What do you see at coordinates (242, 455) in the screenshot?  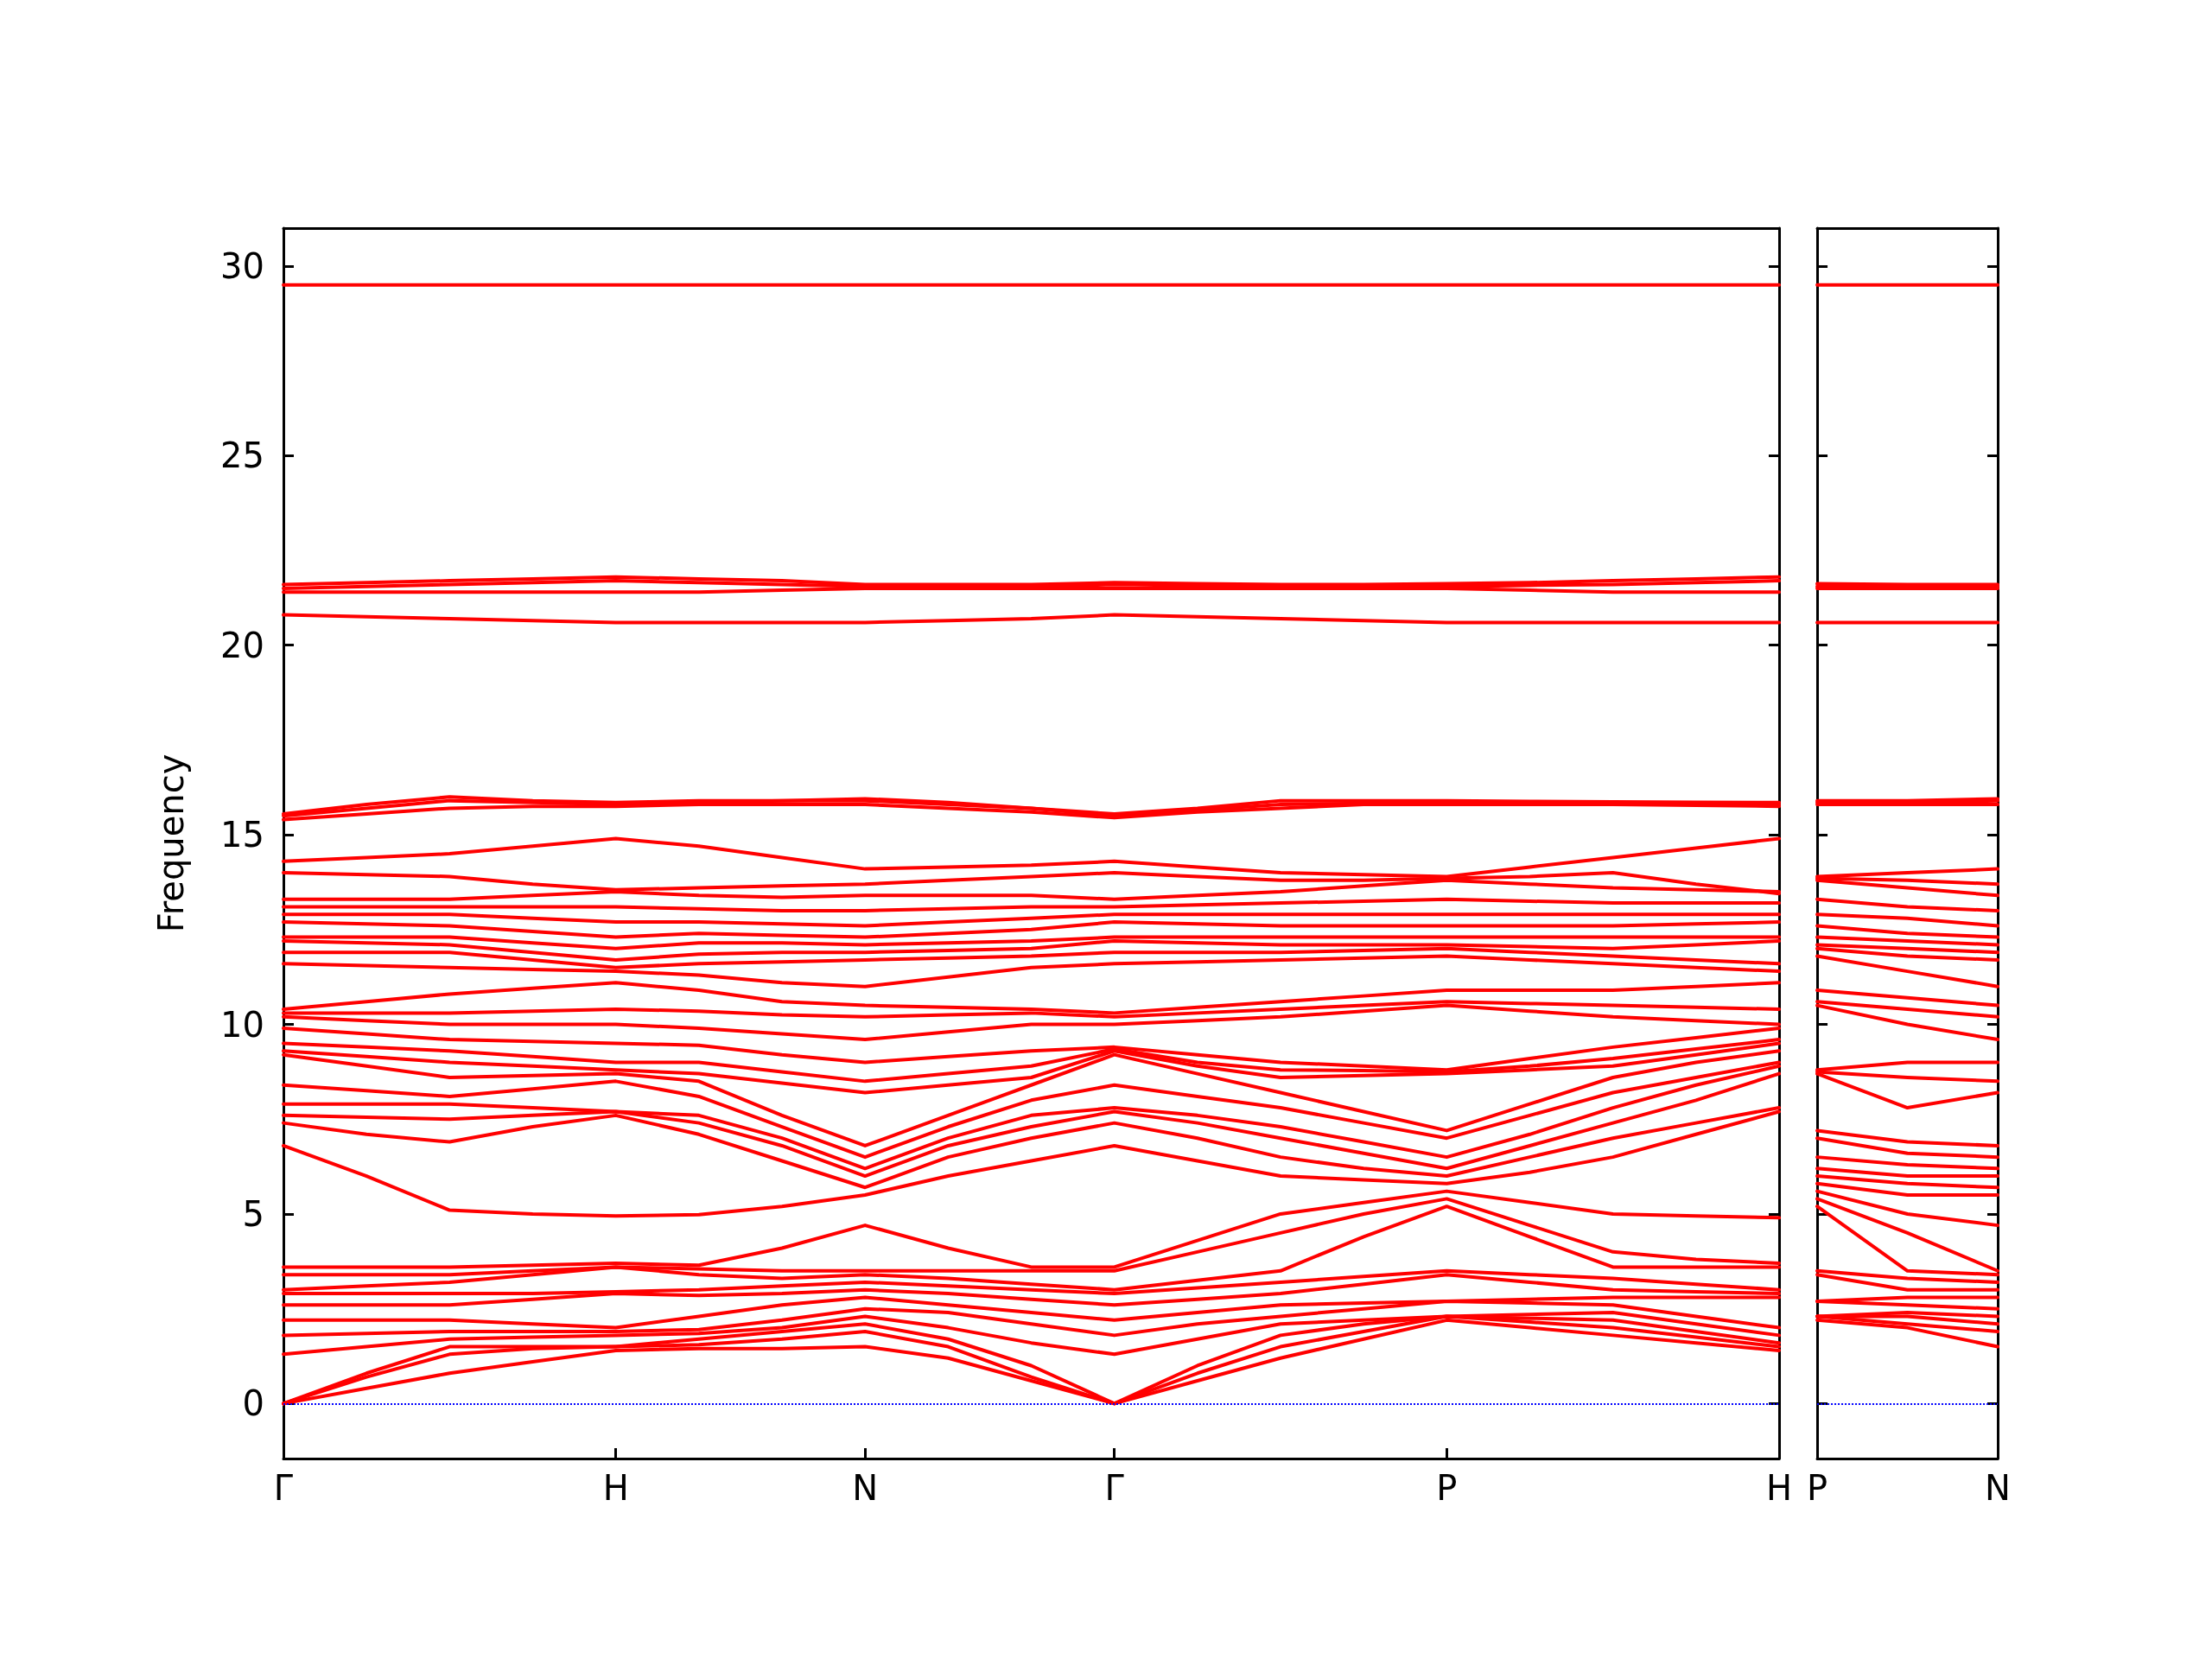 I see `y-tick-label: 25` at bounding box center [242, 455].